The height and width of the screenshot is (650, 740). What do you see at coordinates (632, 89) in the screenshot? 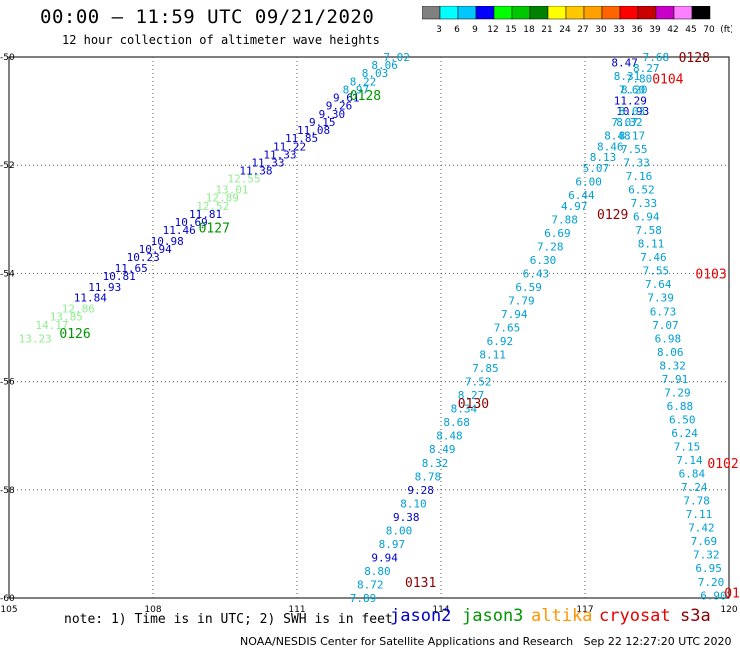
I see `swh-value: 7.60` at bounding box center [632, 89].